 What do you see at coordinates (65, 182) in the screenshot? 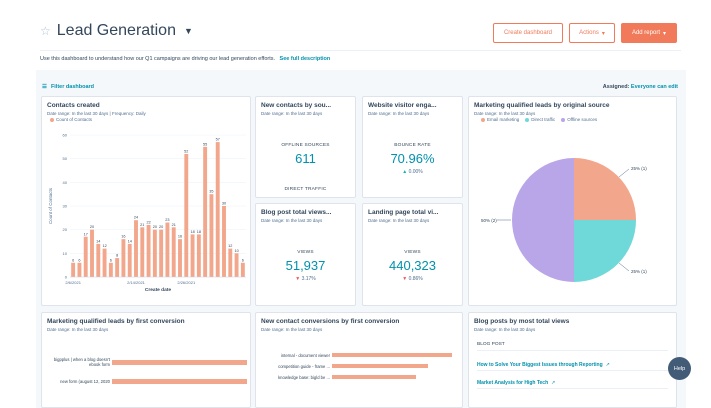
I see `y-tick-label: 40` at bounding box center [65, 182].